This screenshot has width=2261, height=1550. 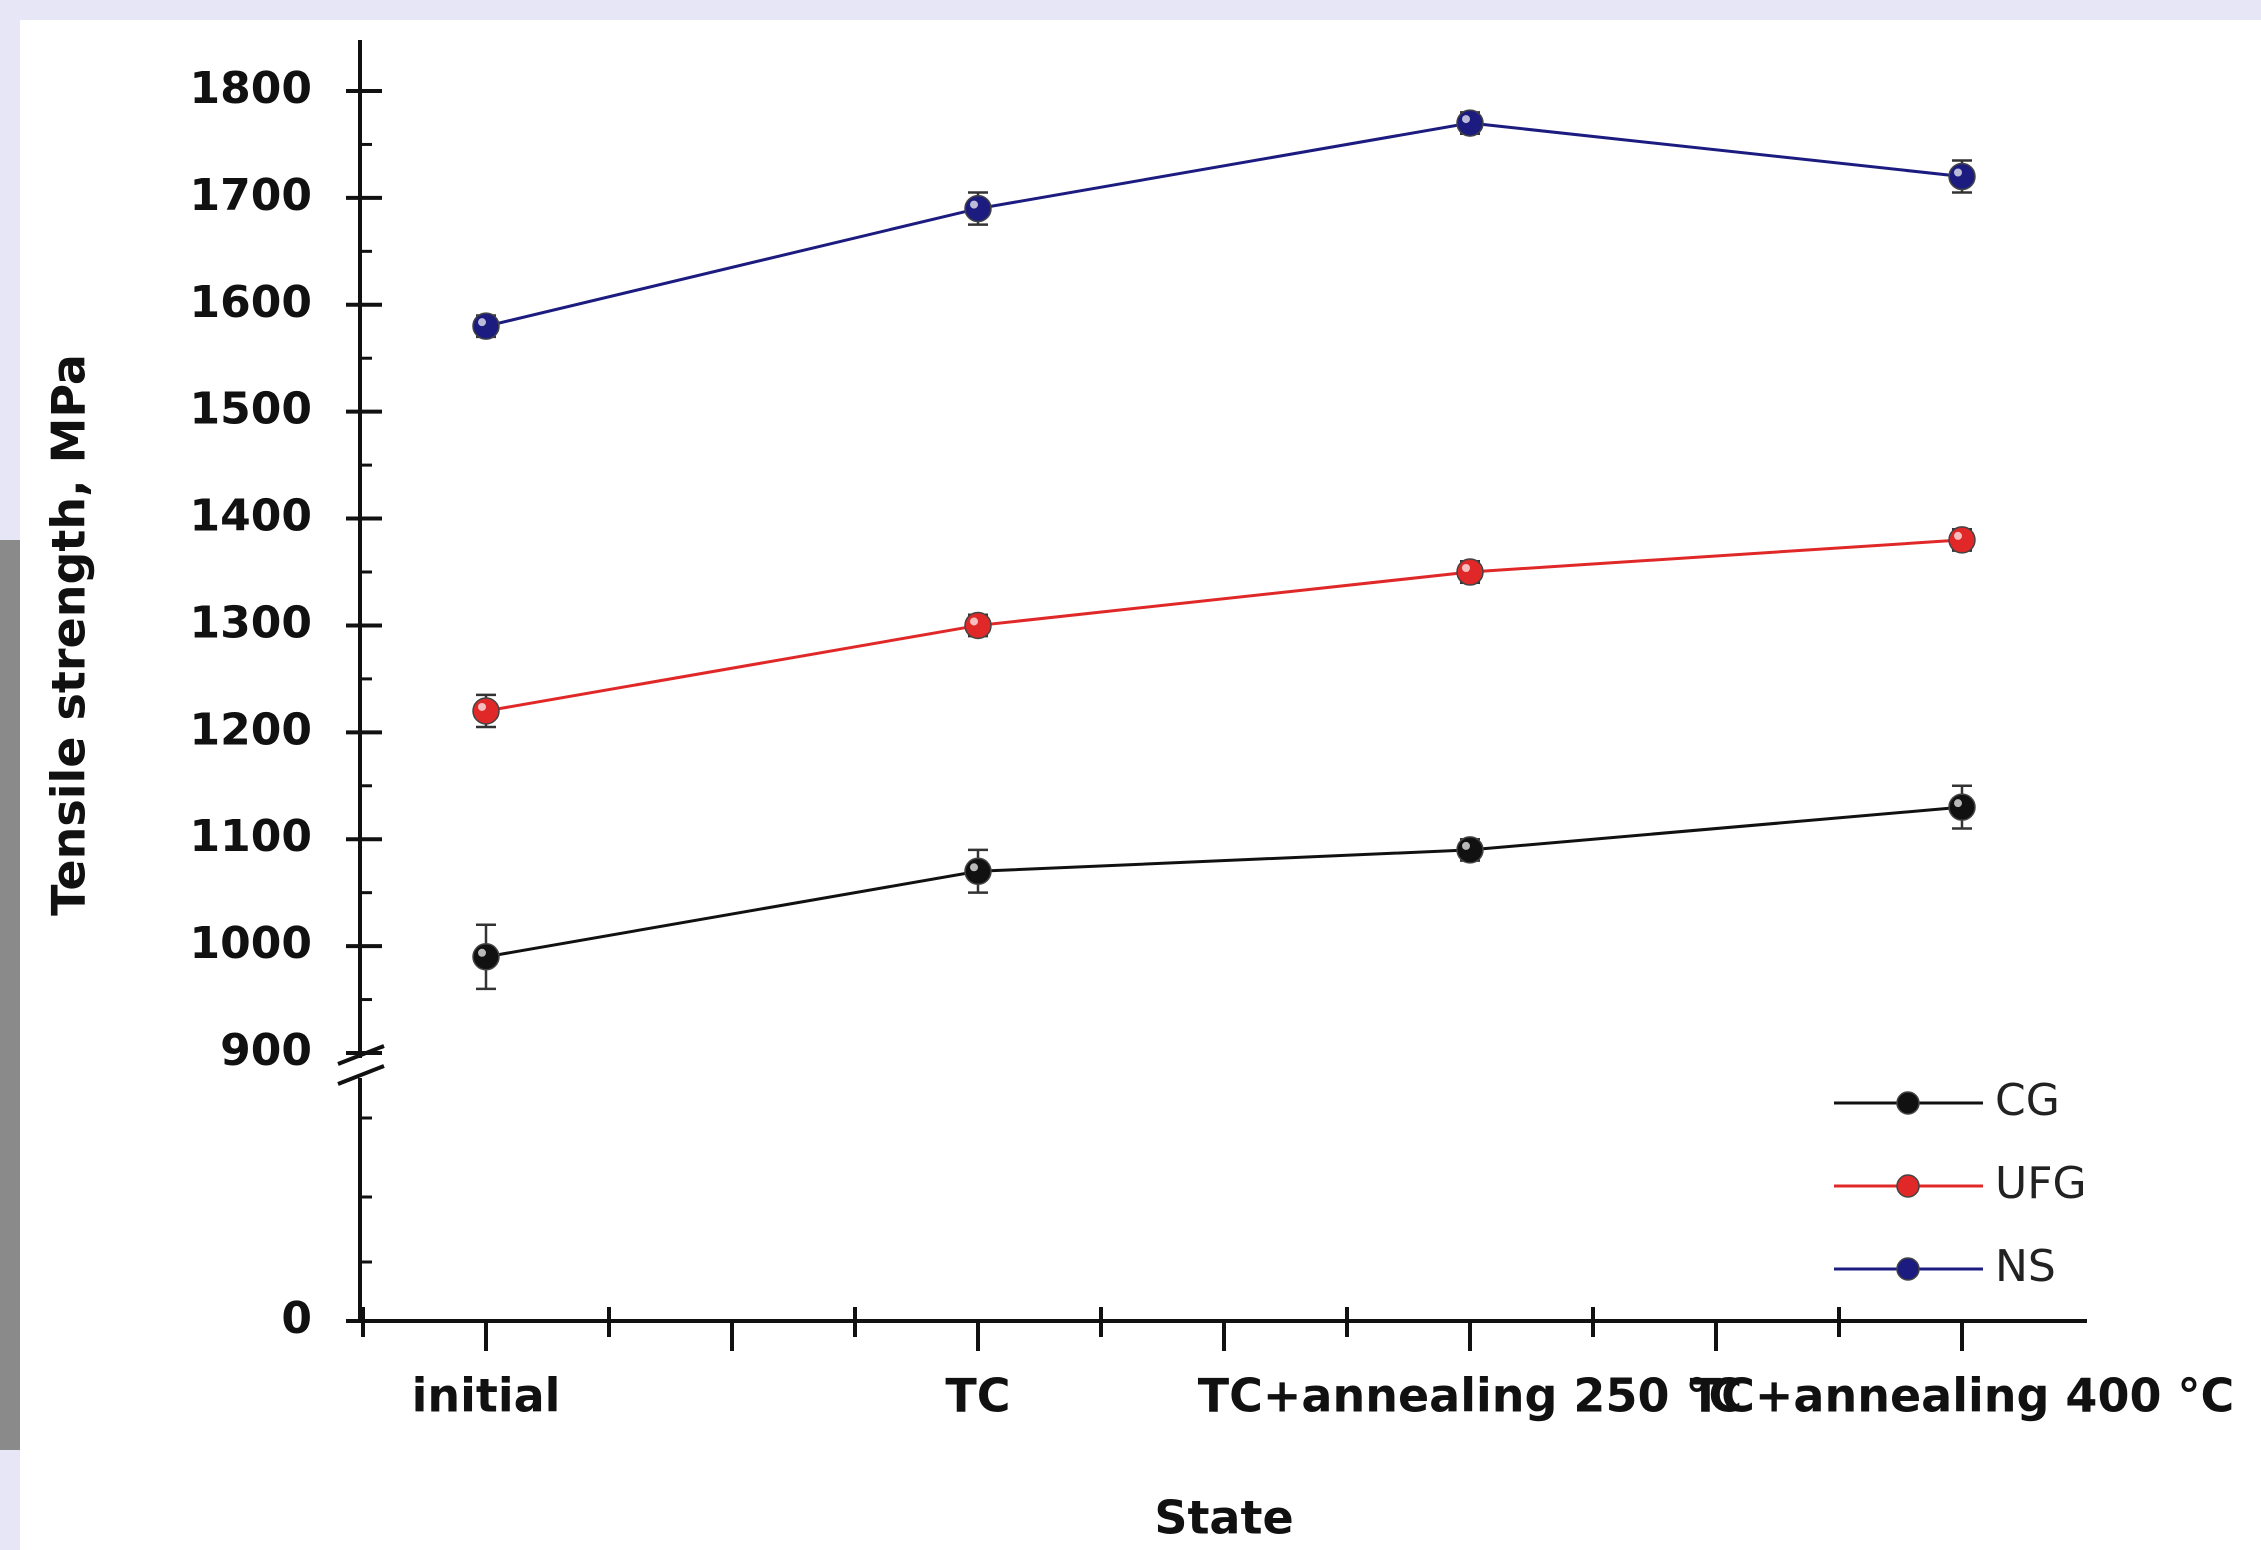 What do you see at coordinates (69, 635) in the screenshot?
I see `y-axis-title: Tensile strength, MPa` at bounding box center [69, 635].